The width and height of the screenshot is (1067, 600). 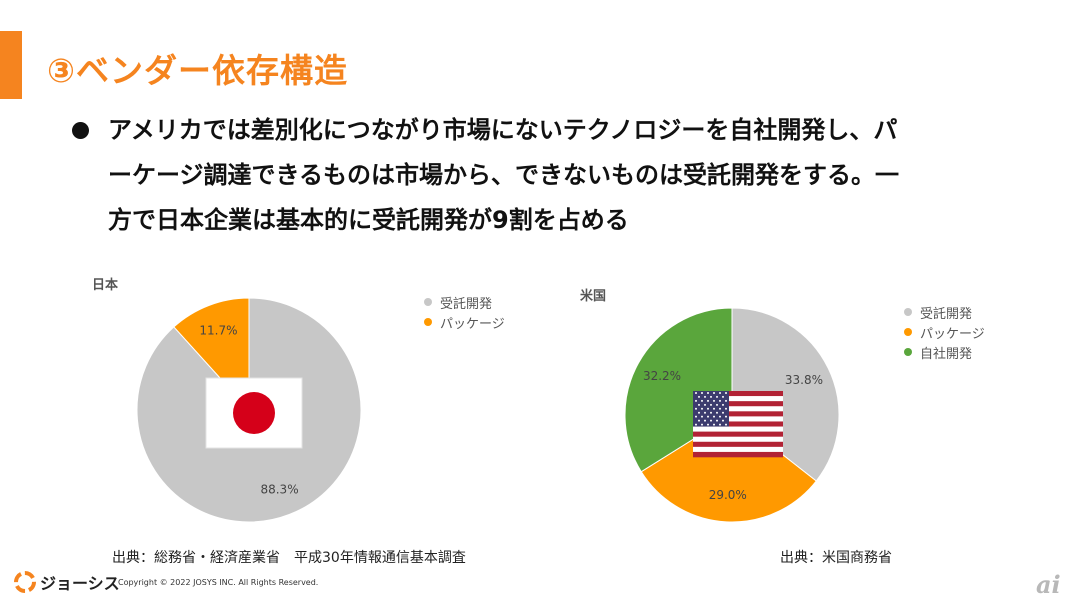 What do you see at coordinates (80, 583) in the screenshot?
I see `brand-name: ジョーシス` at bounding box center [80, 583].